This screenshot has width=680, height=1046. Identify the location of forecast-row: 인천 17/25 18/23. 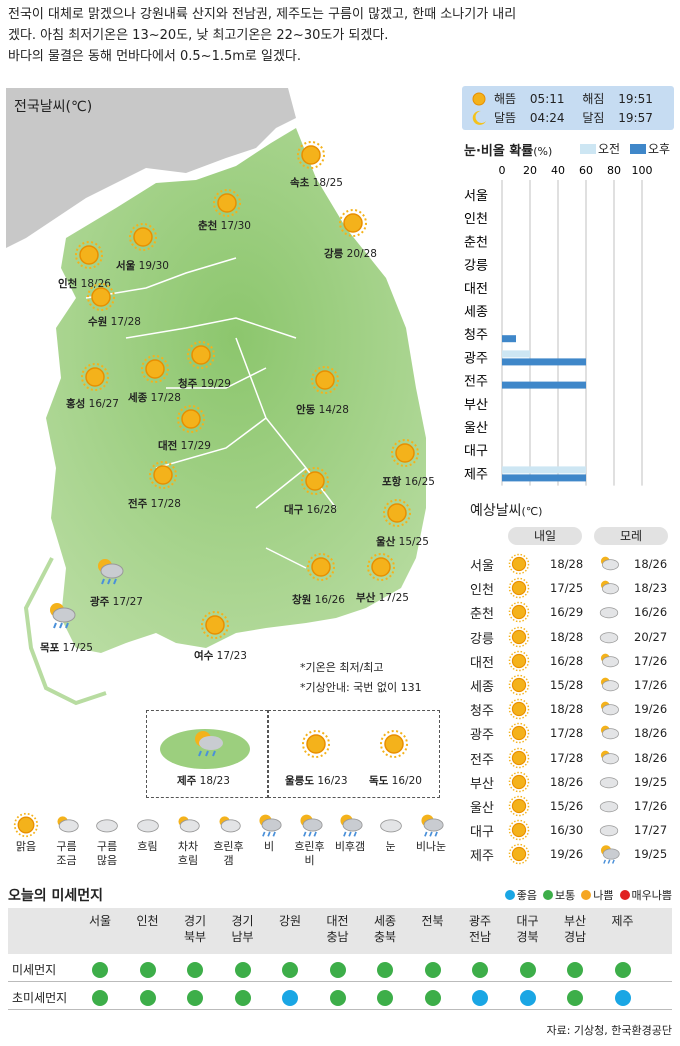
(572, 589).